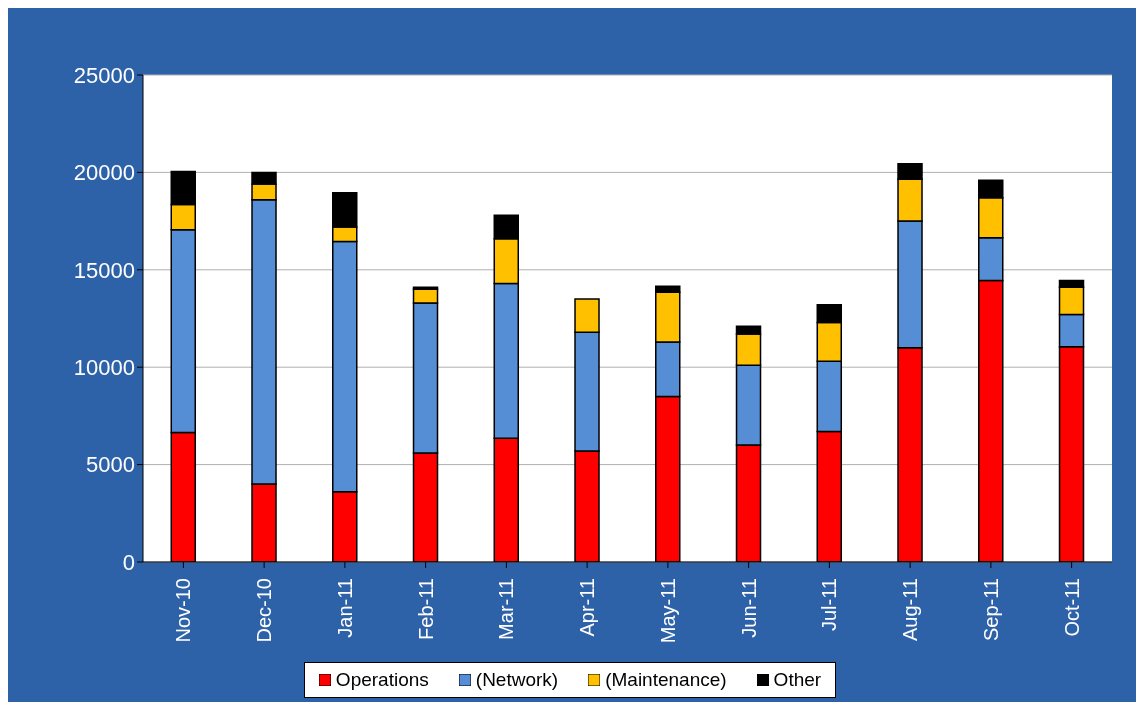 This screenshot has height=710, width=1144. Describe the element at coordinates (910, 610) in the screenshot. I see `x-tick-label: Aug-11` at that location.